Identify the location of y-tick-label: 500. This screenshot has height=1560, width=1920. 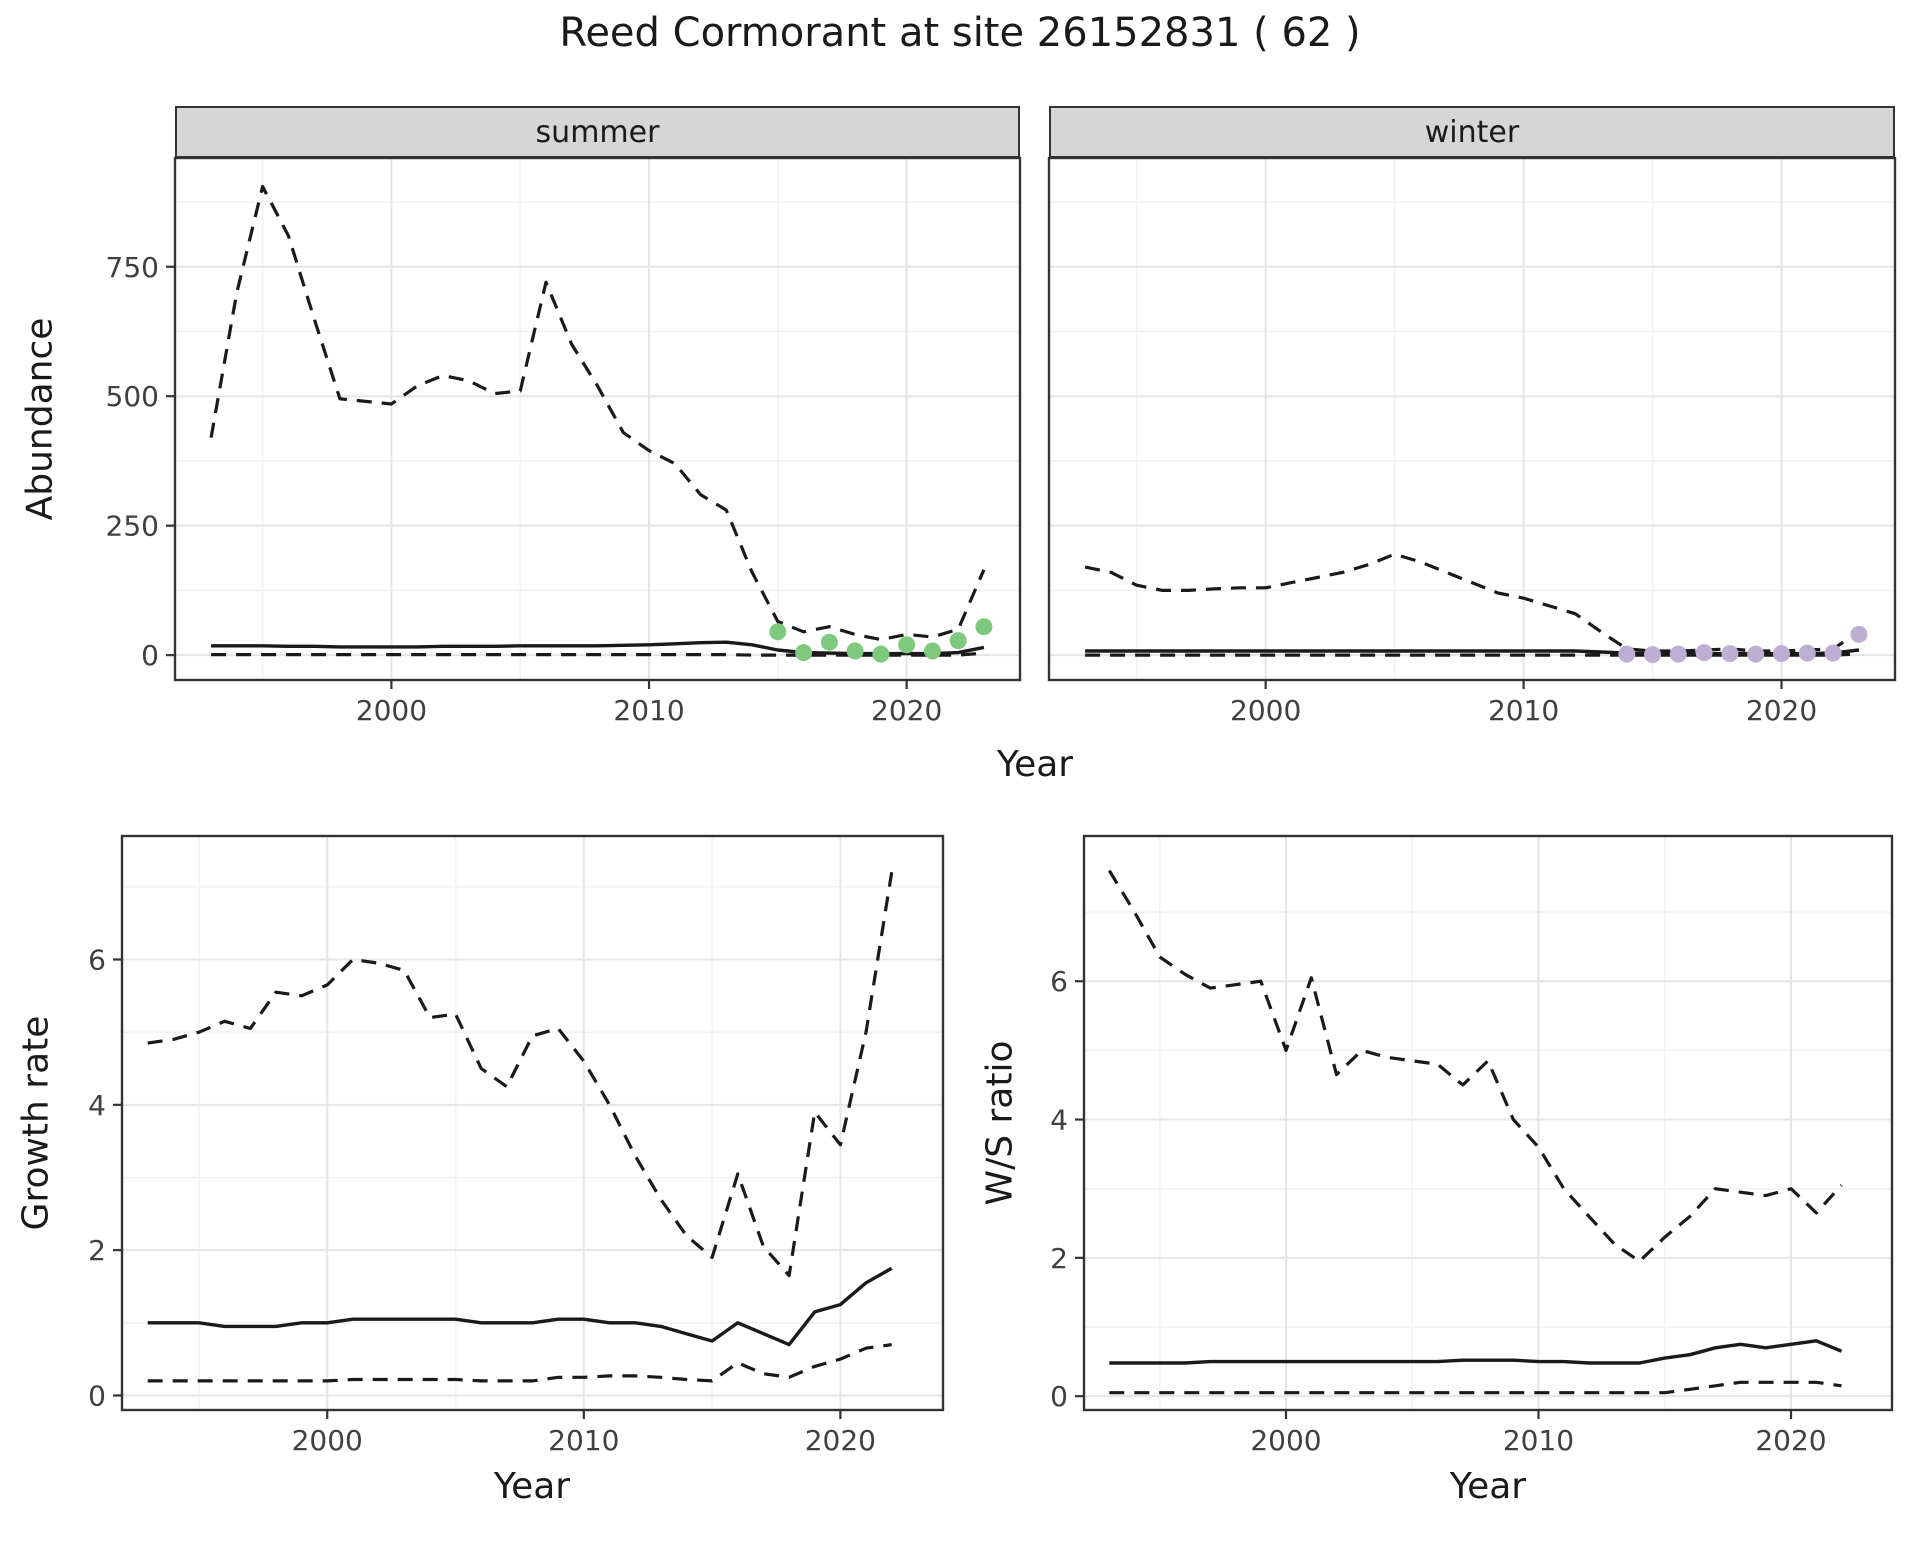
(132, 396).